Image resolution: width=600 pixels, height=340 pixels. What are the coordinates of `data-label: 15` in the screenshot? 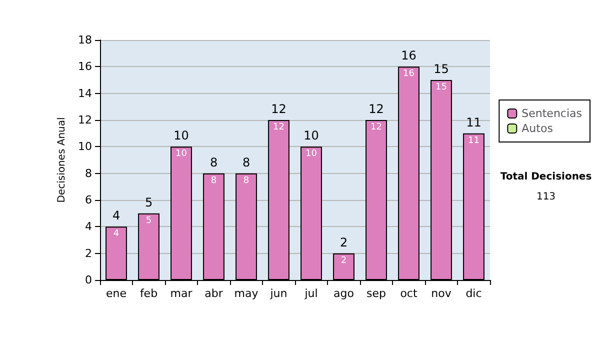 It's located at (441, 87).